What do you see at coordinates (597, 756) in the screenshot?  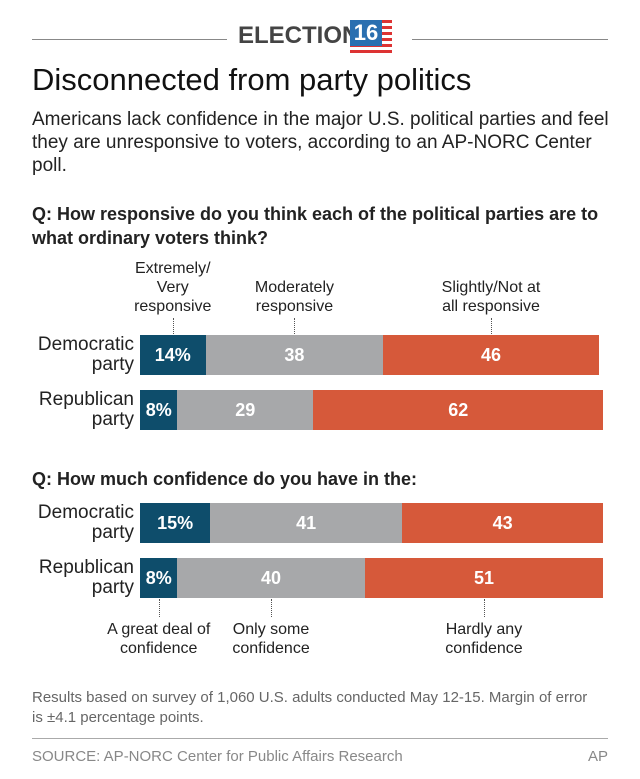 I see `credit: AP` at bounding box center [597, 756].